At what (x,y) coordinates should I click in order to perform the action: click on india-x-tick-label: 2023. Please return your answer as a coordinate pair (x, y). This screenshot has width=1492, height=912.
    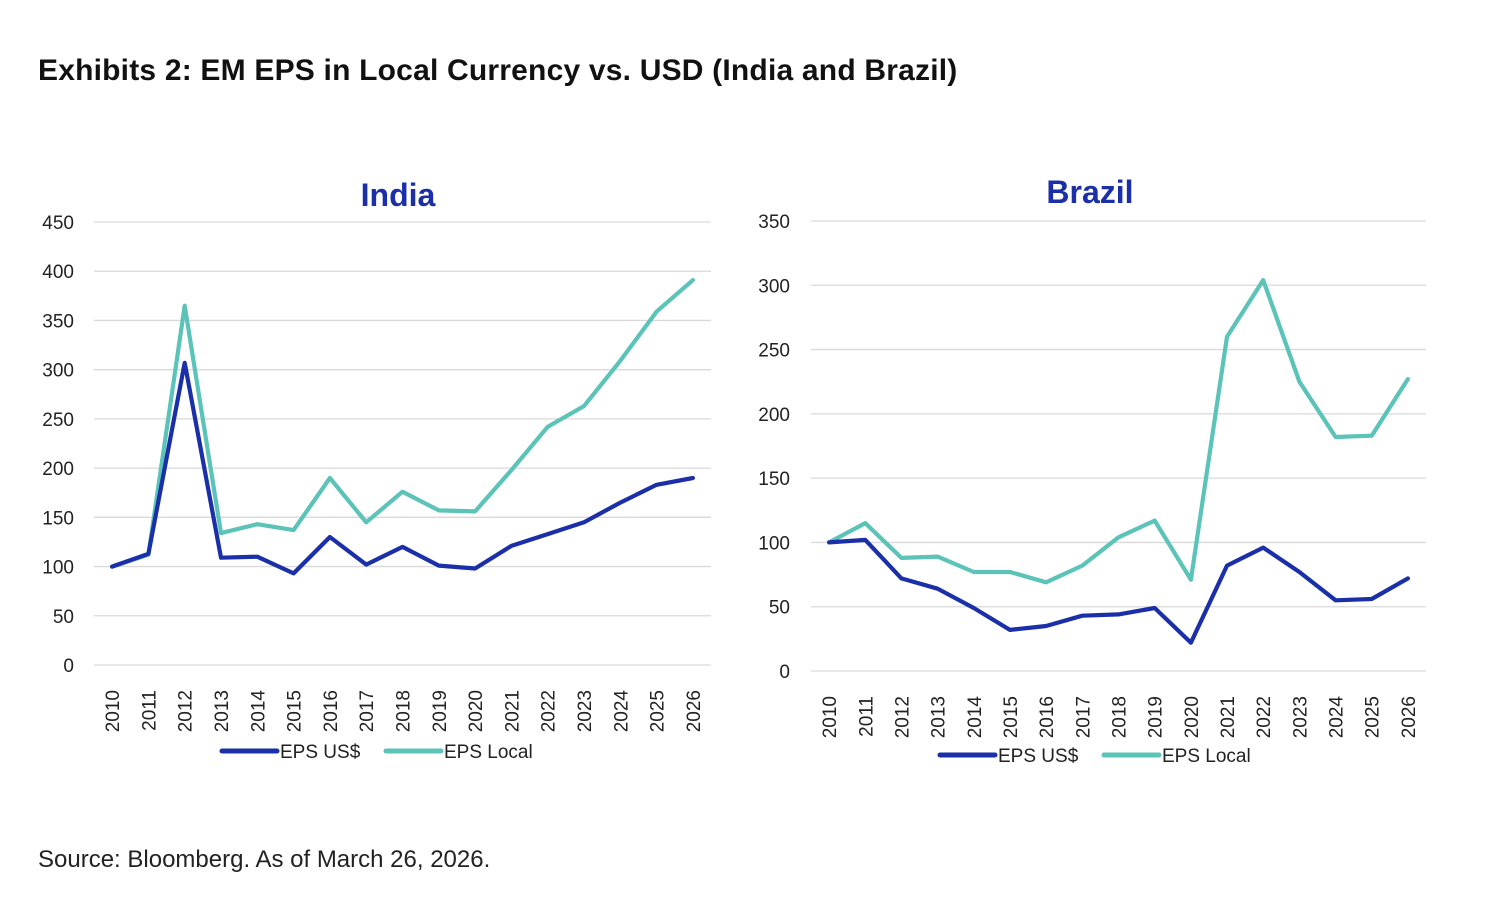
    Looking at the image, I should click on (585, 711).